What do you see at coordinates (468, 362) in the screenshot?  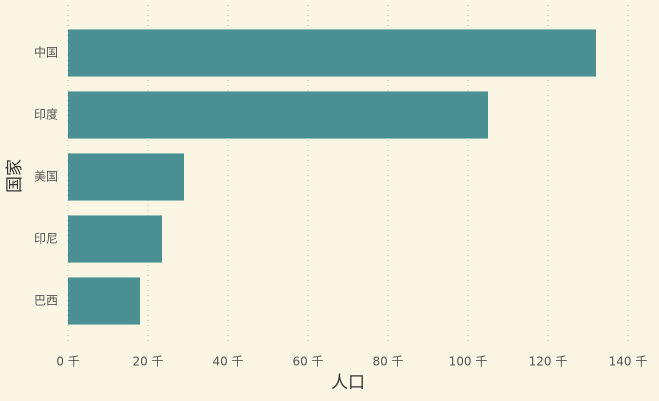 I see `x-tick-label: 100 千` at bounding box center [468, 362].